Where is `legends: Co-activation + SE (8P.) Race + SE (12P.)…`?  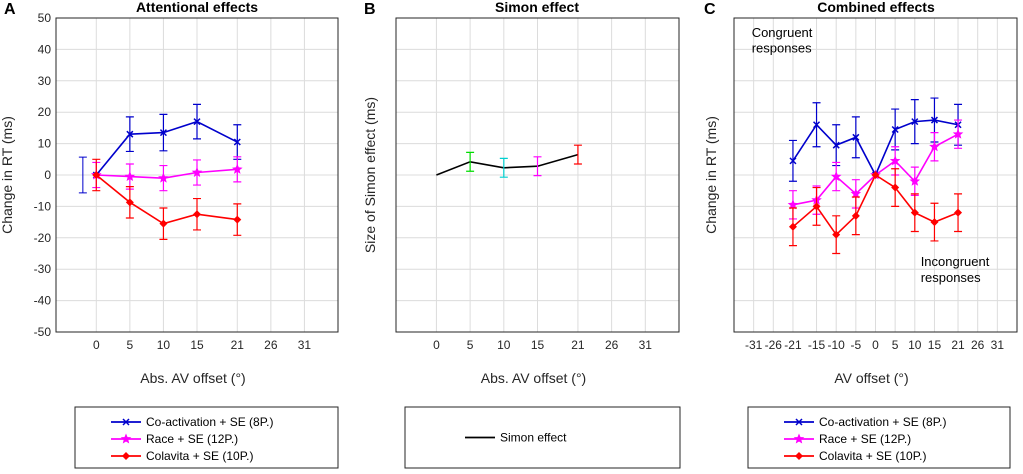
legends: Co-activation + SE (8P.) Race + SE (12P.)… is located at coordinates (542, 437).